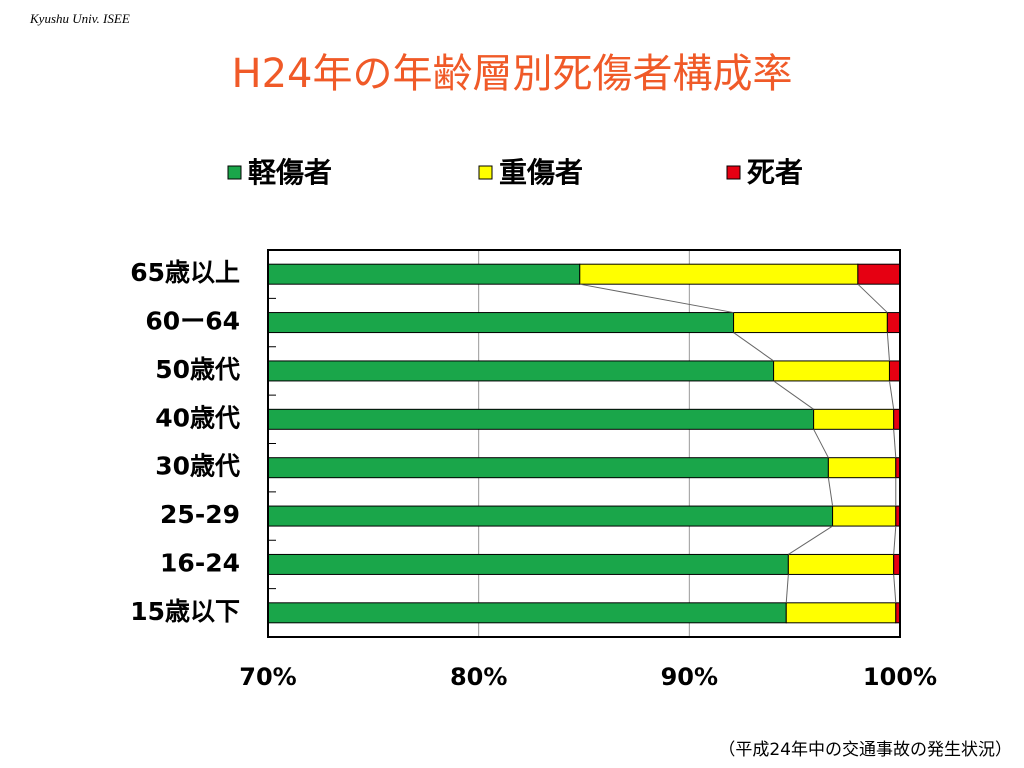 The height and width of the screenshot is (768, 1024). What do you see at coordinates (512, 74) in the screenshot?
I see `chart-title: H24年の年齢層別死傷者構成率` at bounding box center [512, 74].